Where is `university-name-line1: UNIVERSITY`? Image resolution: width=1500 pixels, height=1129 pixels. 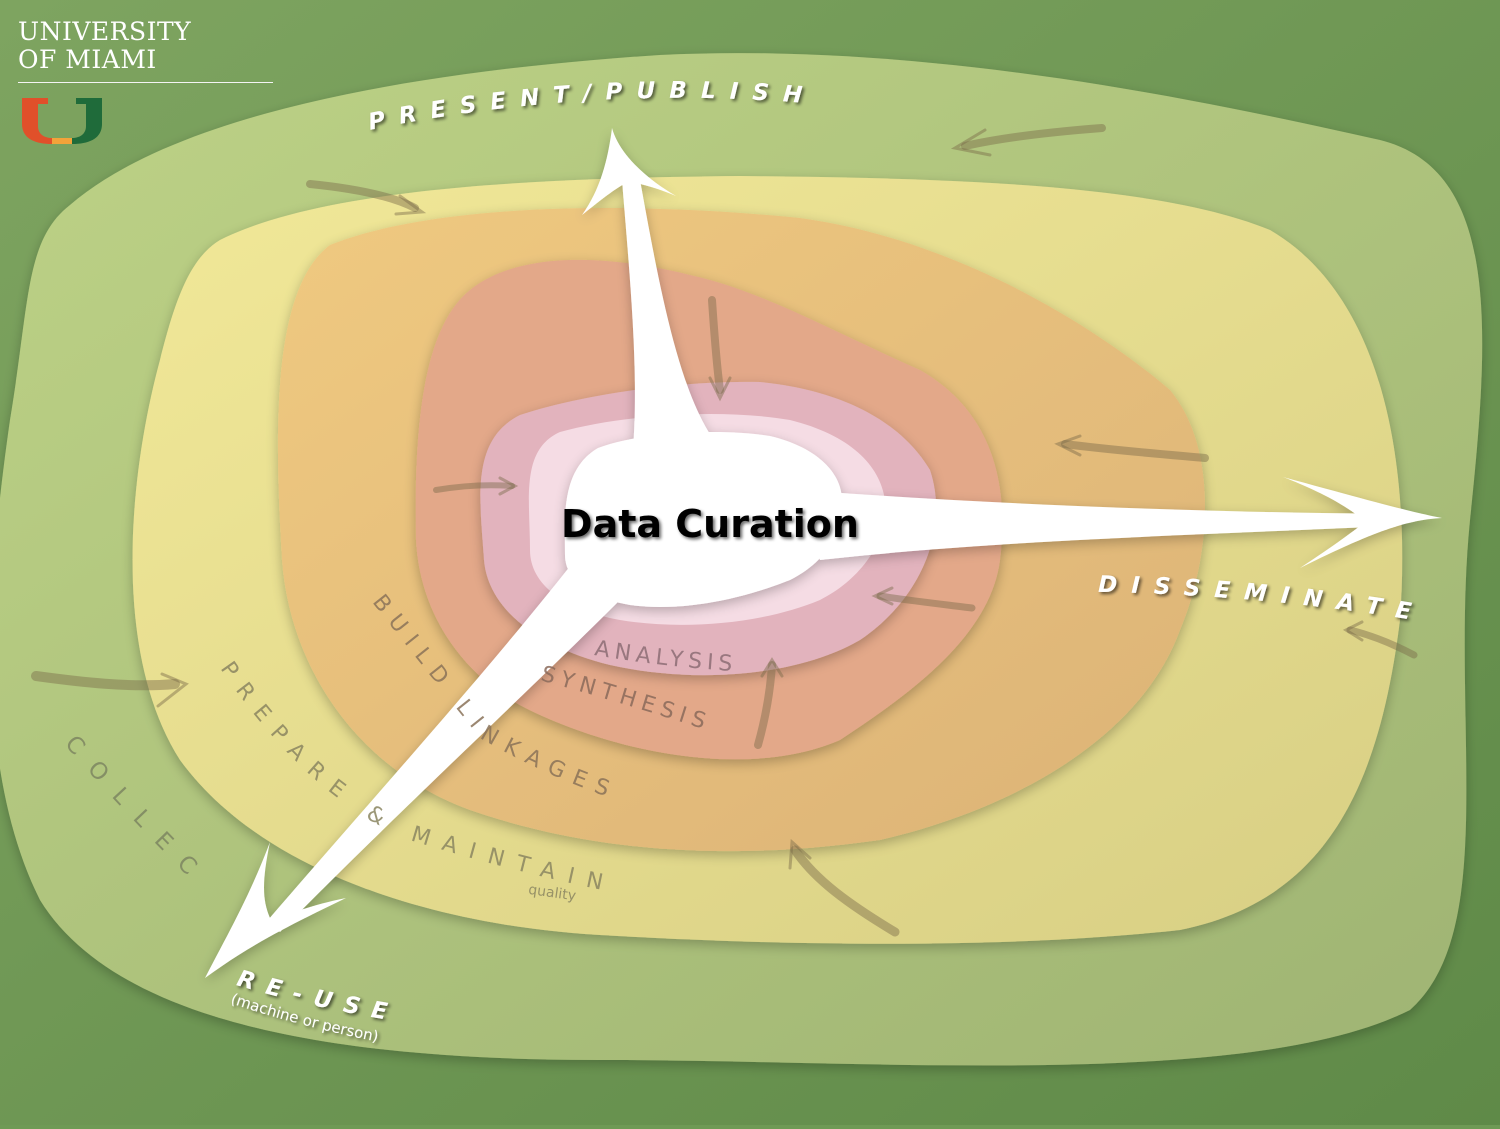
university-name-line1: UNIVERSITY is located at coordinates (105, 31).